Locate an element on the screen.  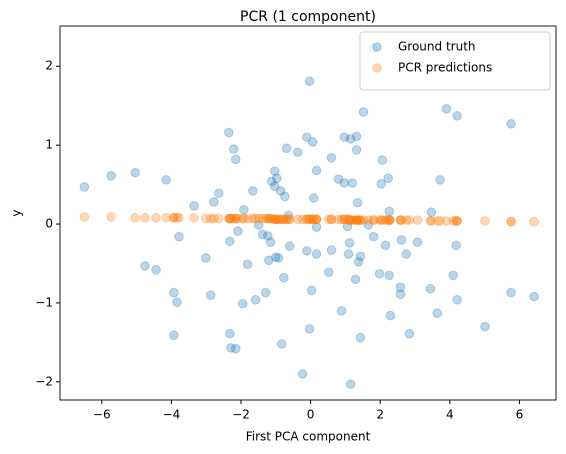
y-tick-label: 1 is located at coordinates (49, 145).